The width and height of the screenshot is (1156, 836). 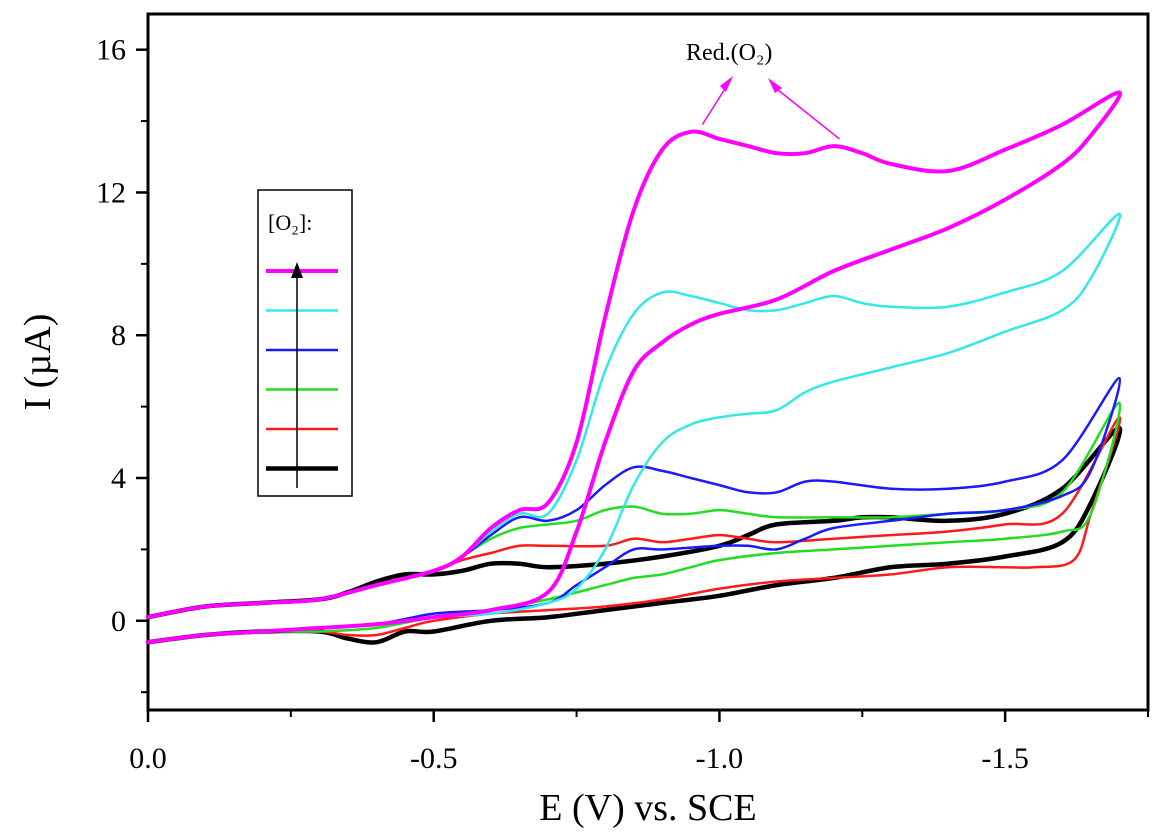 What do you see at coordinates (720, 758) in the screenshot?
I see `x-tick-label: -1.0` at bounding box center [720, 758].